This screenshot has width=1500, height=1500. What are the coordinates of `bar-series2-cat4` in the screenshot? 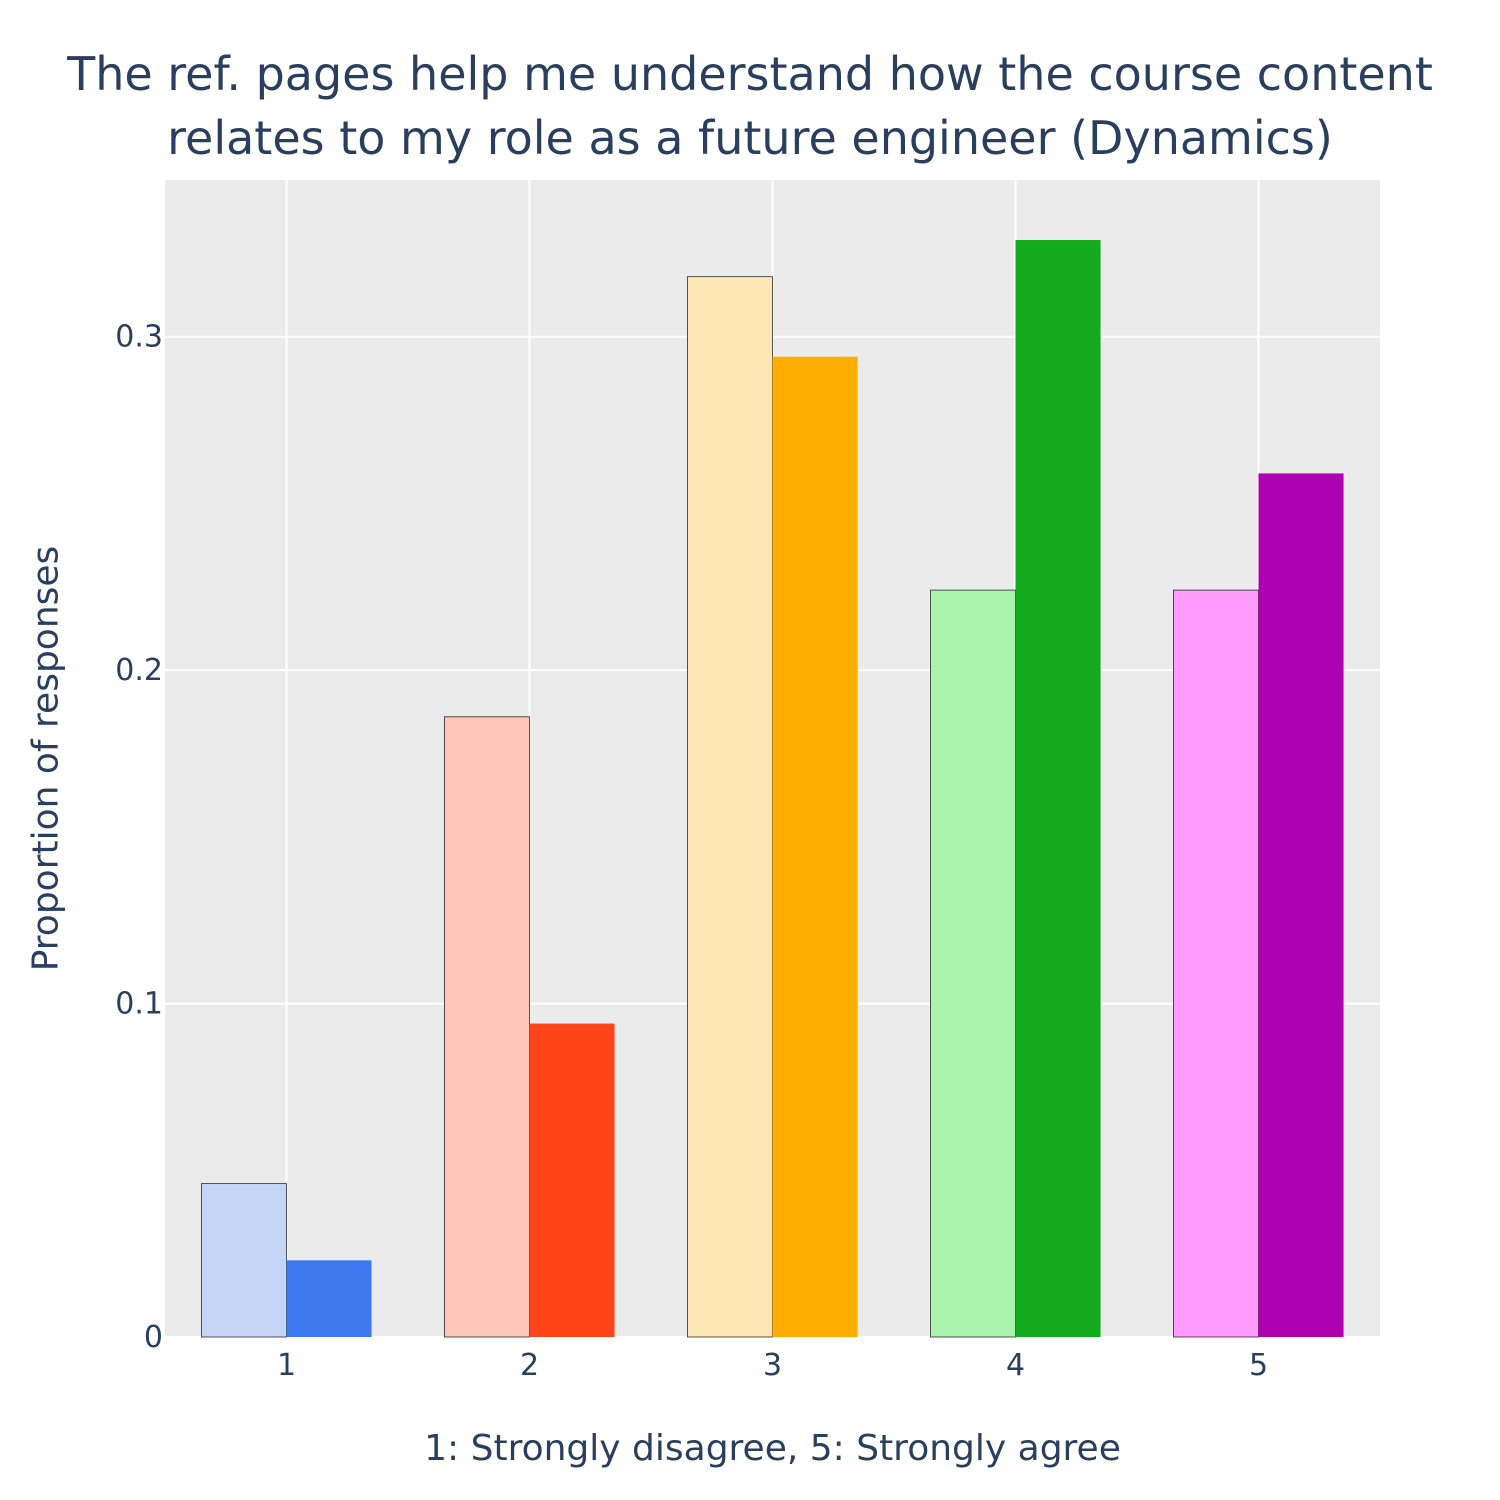 It's located at (1058, 788).